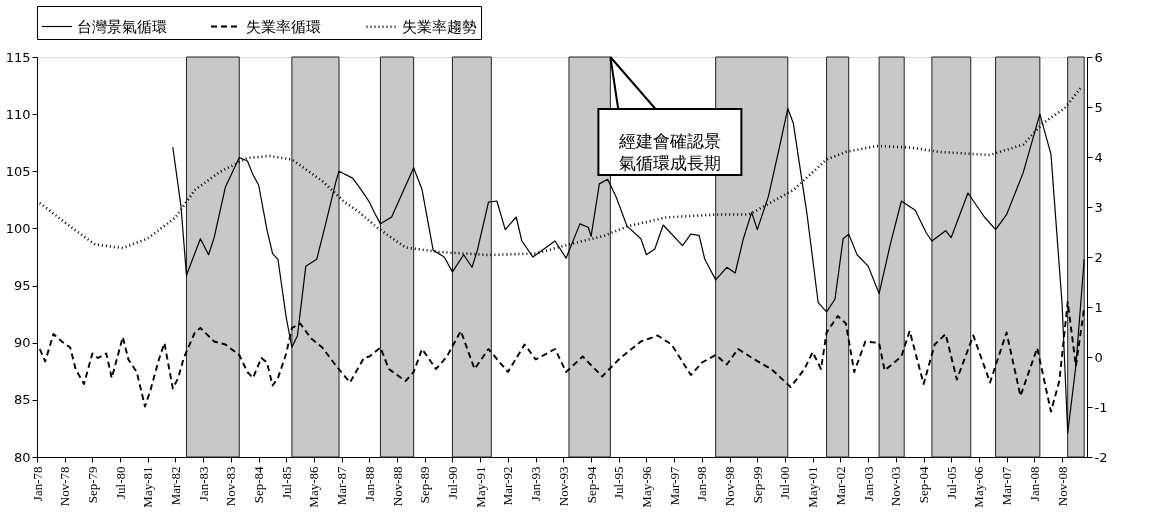  What do you see at coordinates (536, 484) in the screenshot?
I see `x-tick-label: Jan-93` at bounding box center [536, 484].